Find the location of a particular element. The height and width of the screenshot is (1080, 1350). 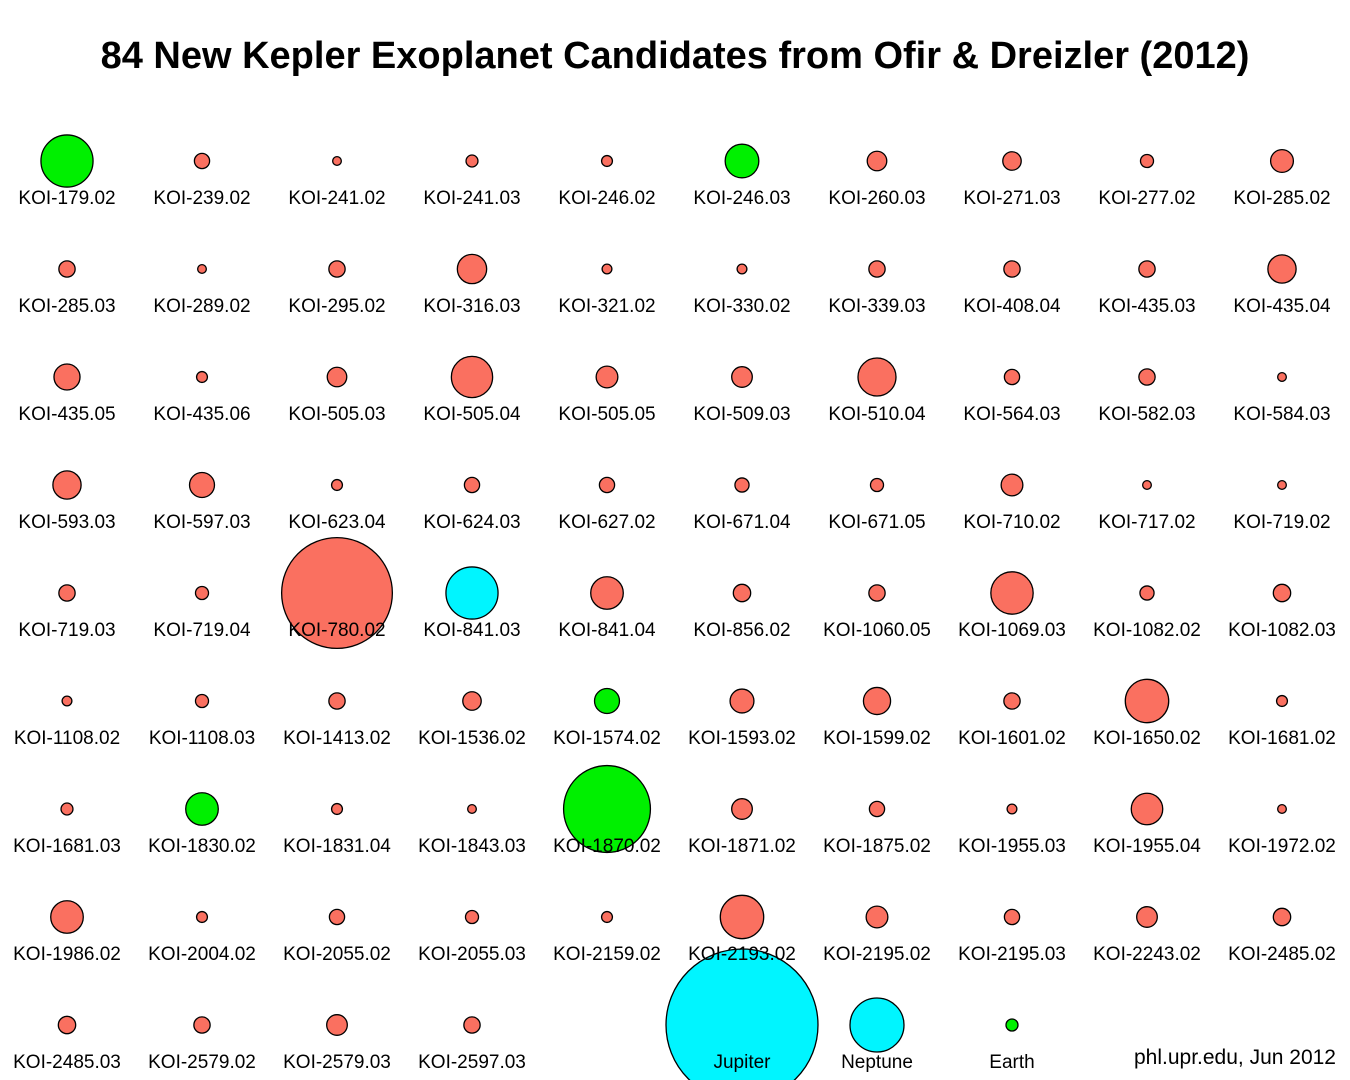

planet-label-koi-710-02: KOI-710.02 is located at coordinates (1011, 522).